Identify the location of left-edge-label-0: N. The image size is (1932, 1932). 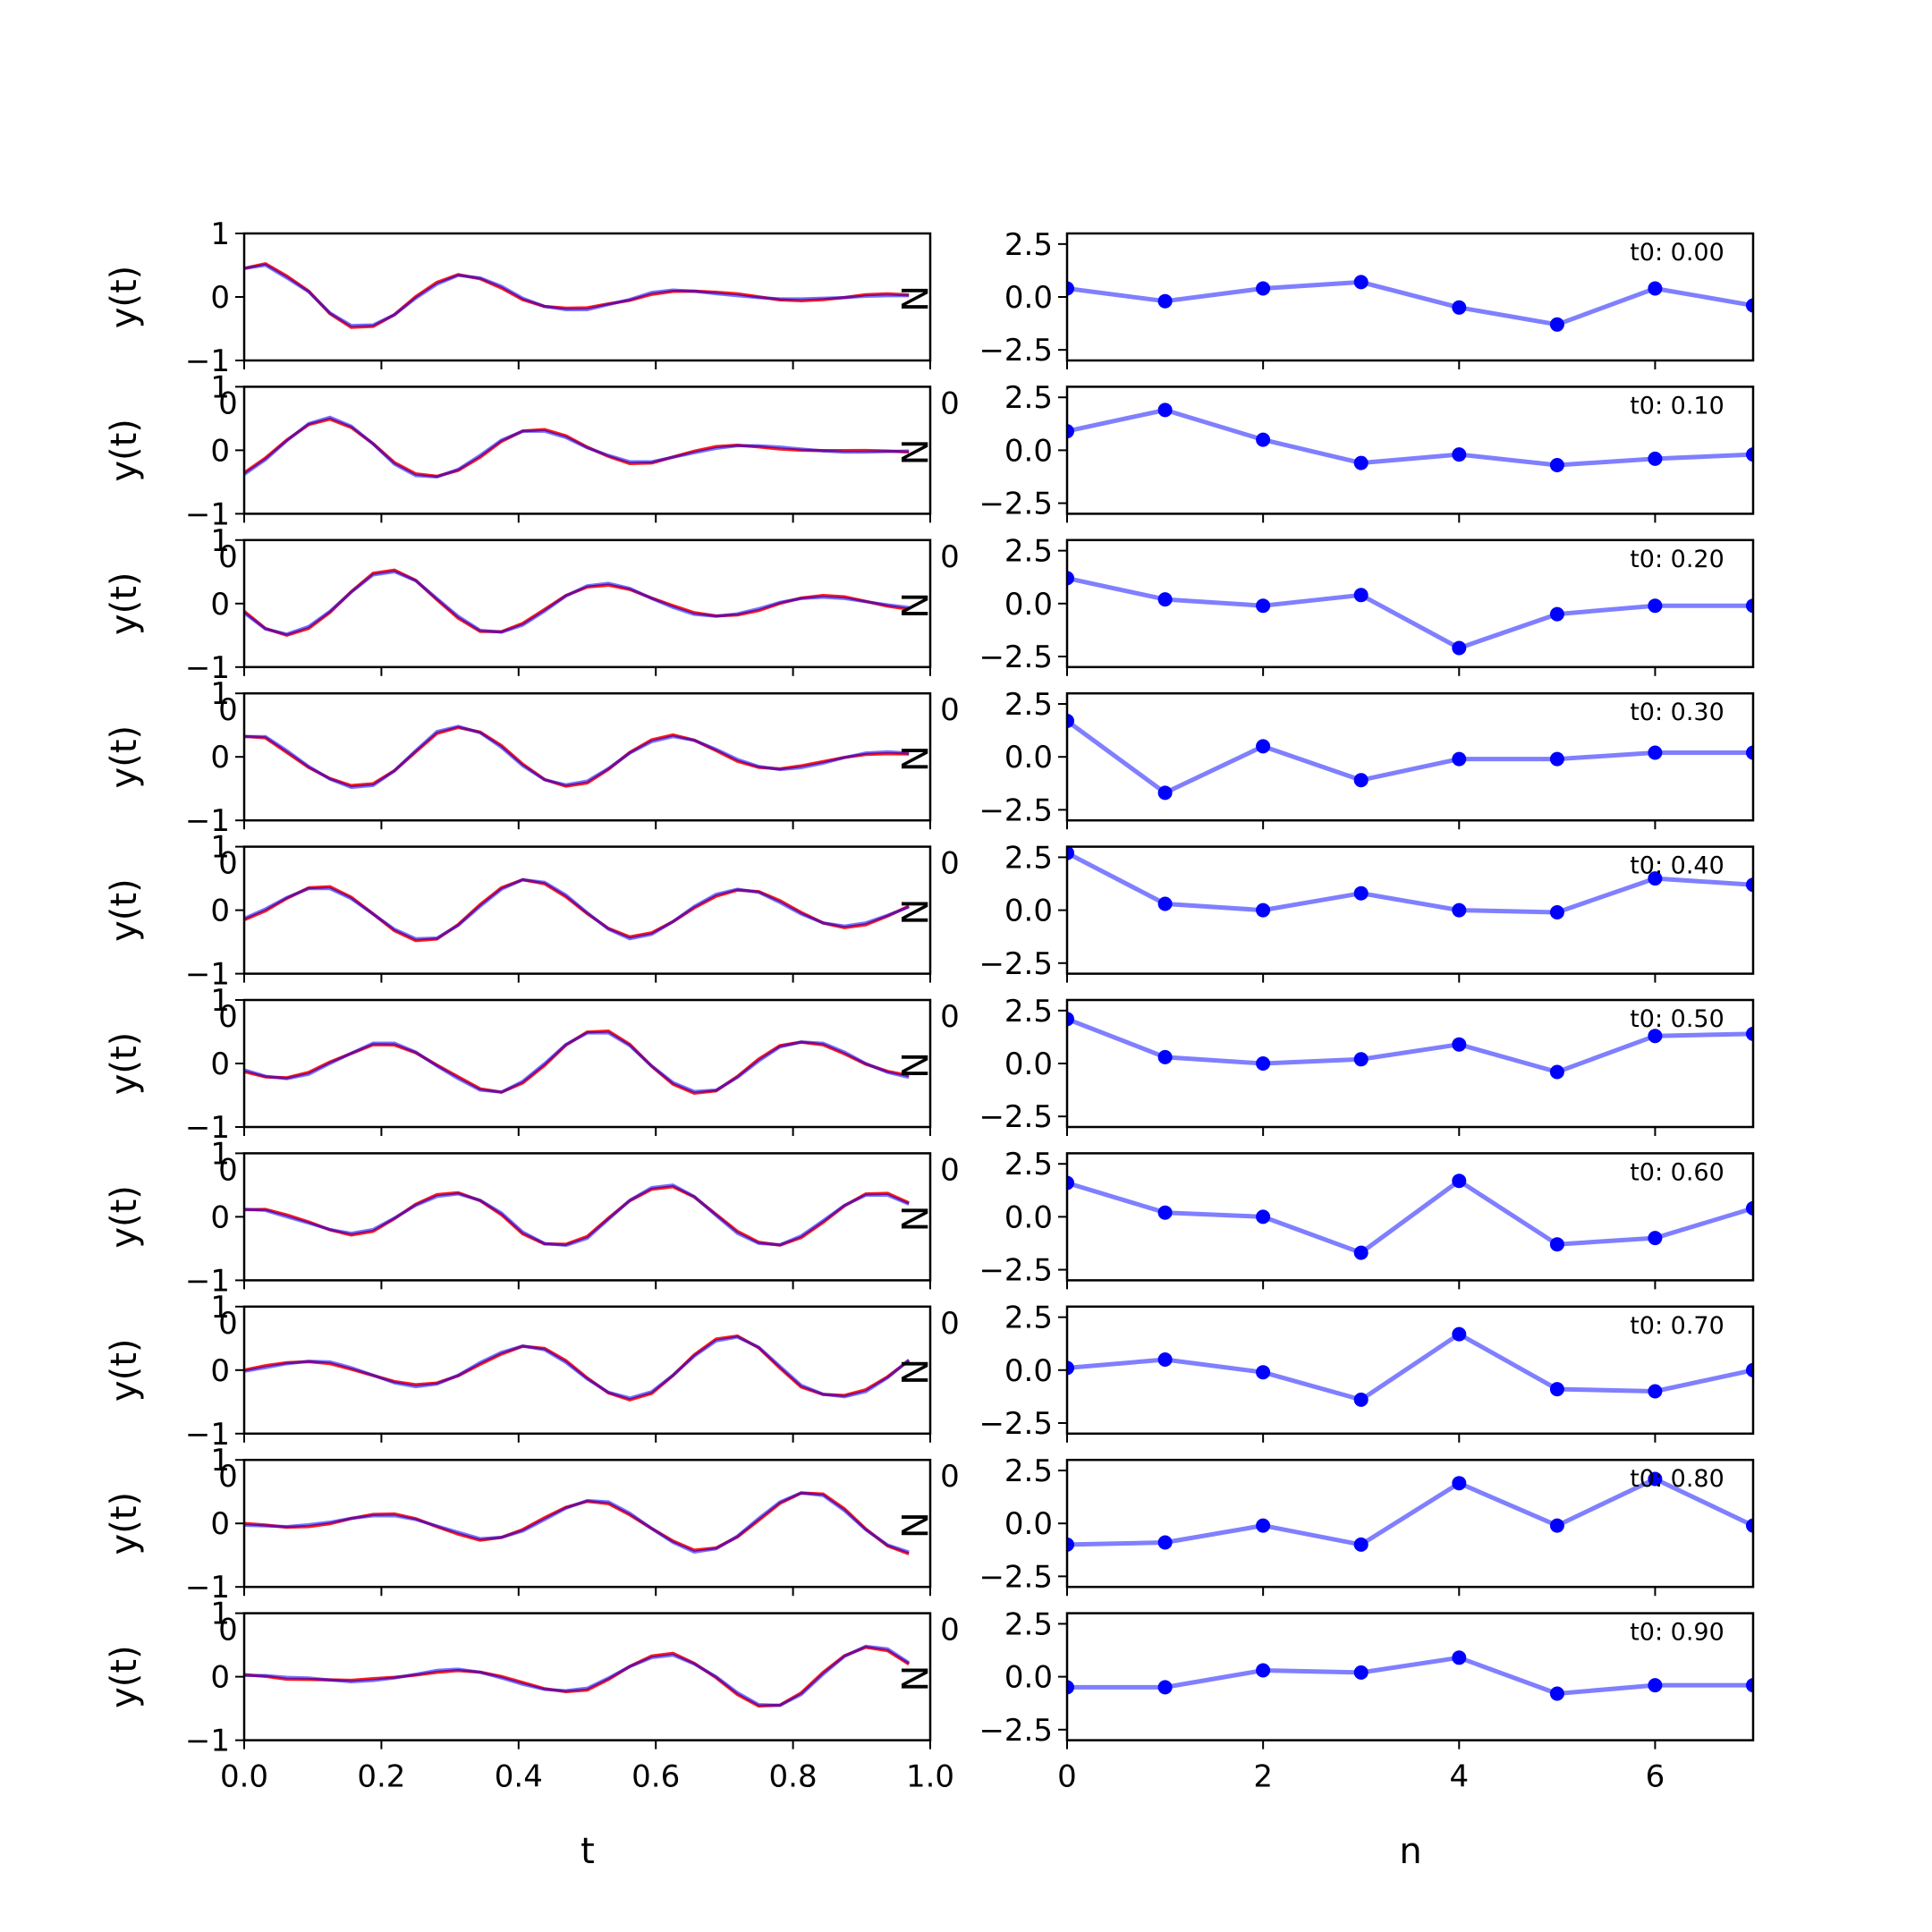
(913, 298).